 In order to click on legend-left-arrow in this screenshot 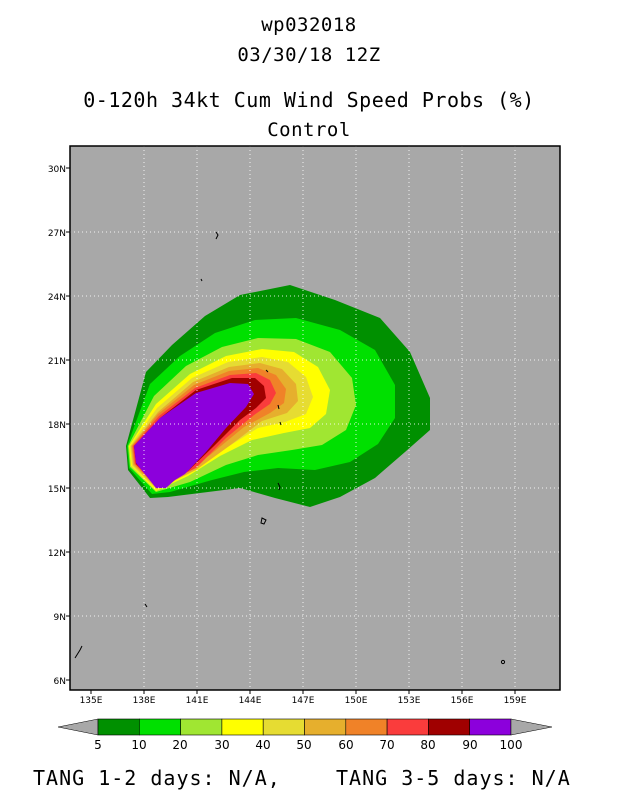, I will do `click(78, 727)`.